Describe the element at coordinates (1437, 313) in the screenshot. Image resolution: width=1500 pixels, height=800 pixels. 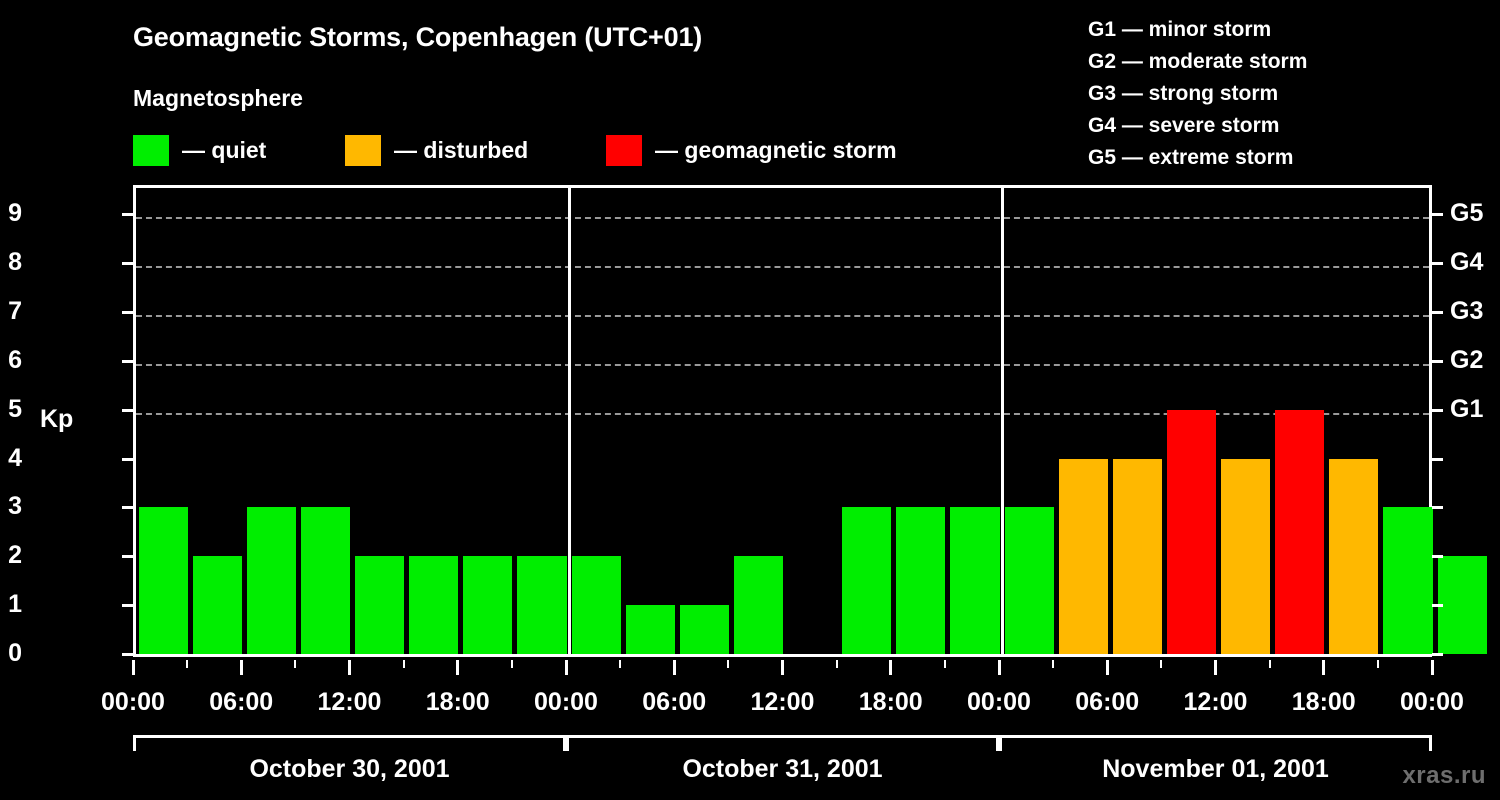
I see `g-tick-mark-G3` at that location.